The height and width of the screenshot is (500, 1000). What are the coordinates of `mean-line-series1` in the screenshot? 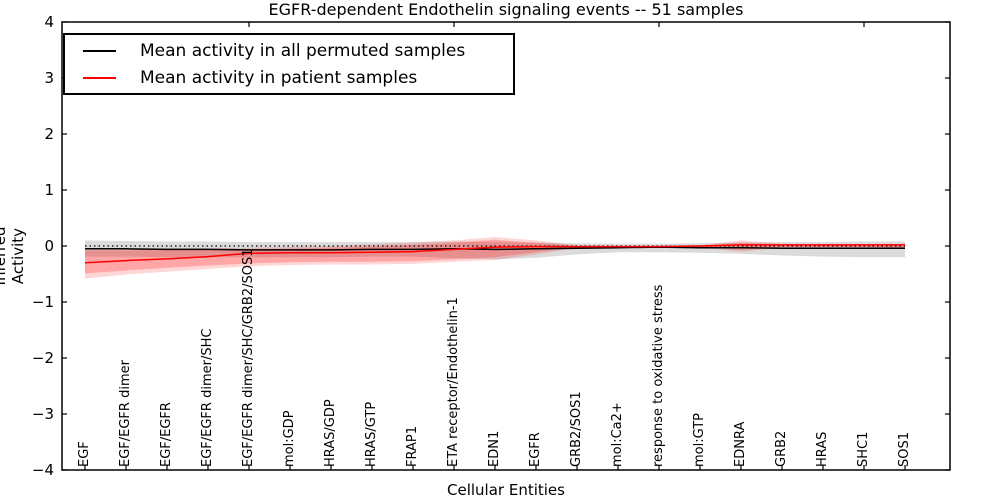 It's located at (494, 254).